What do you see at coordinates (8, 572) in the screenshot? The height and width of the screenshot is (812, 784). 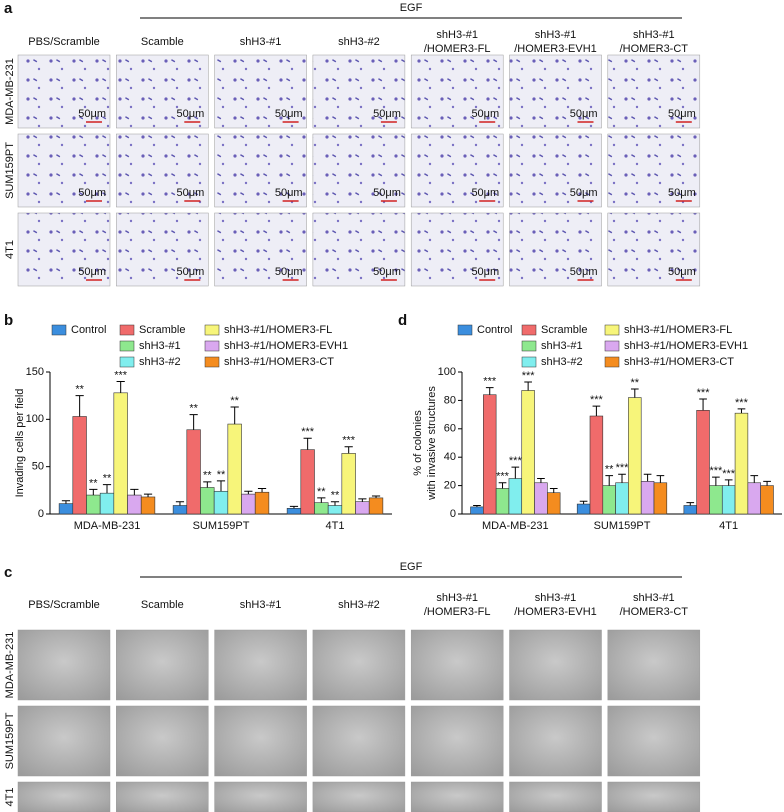 I see `panel-label: c` at bounding box center [8, 572].